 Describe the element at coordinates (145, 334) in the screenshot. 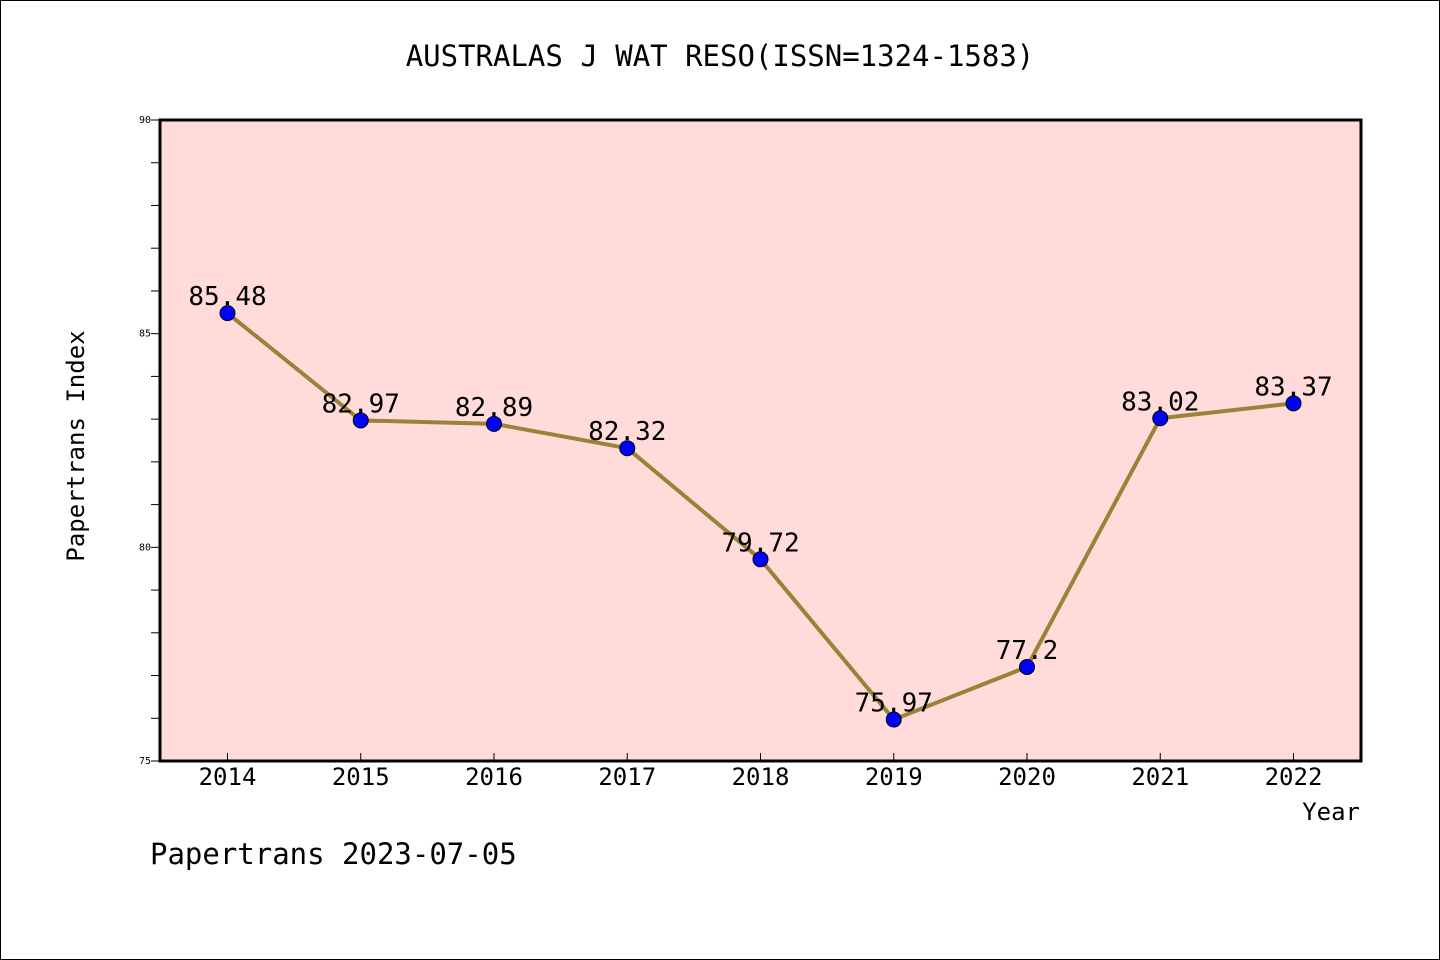

I see `y-tick-label: 85` at that location.